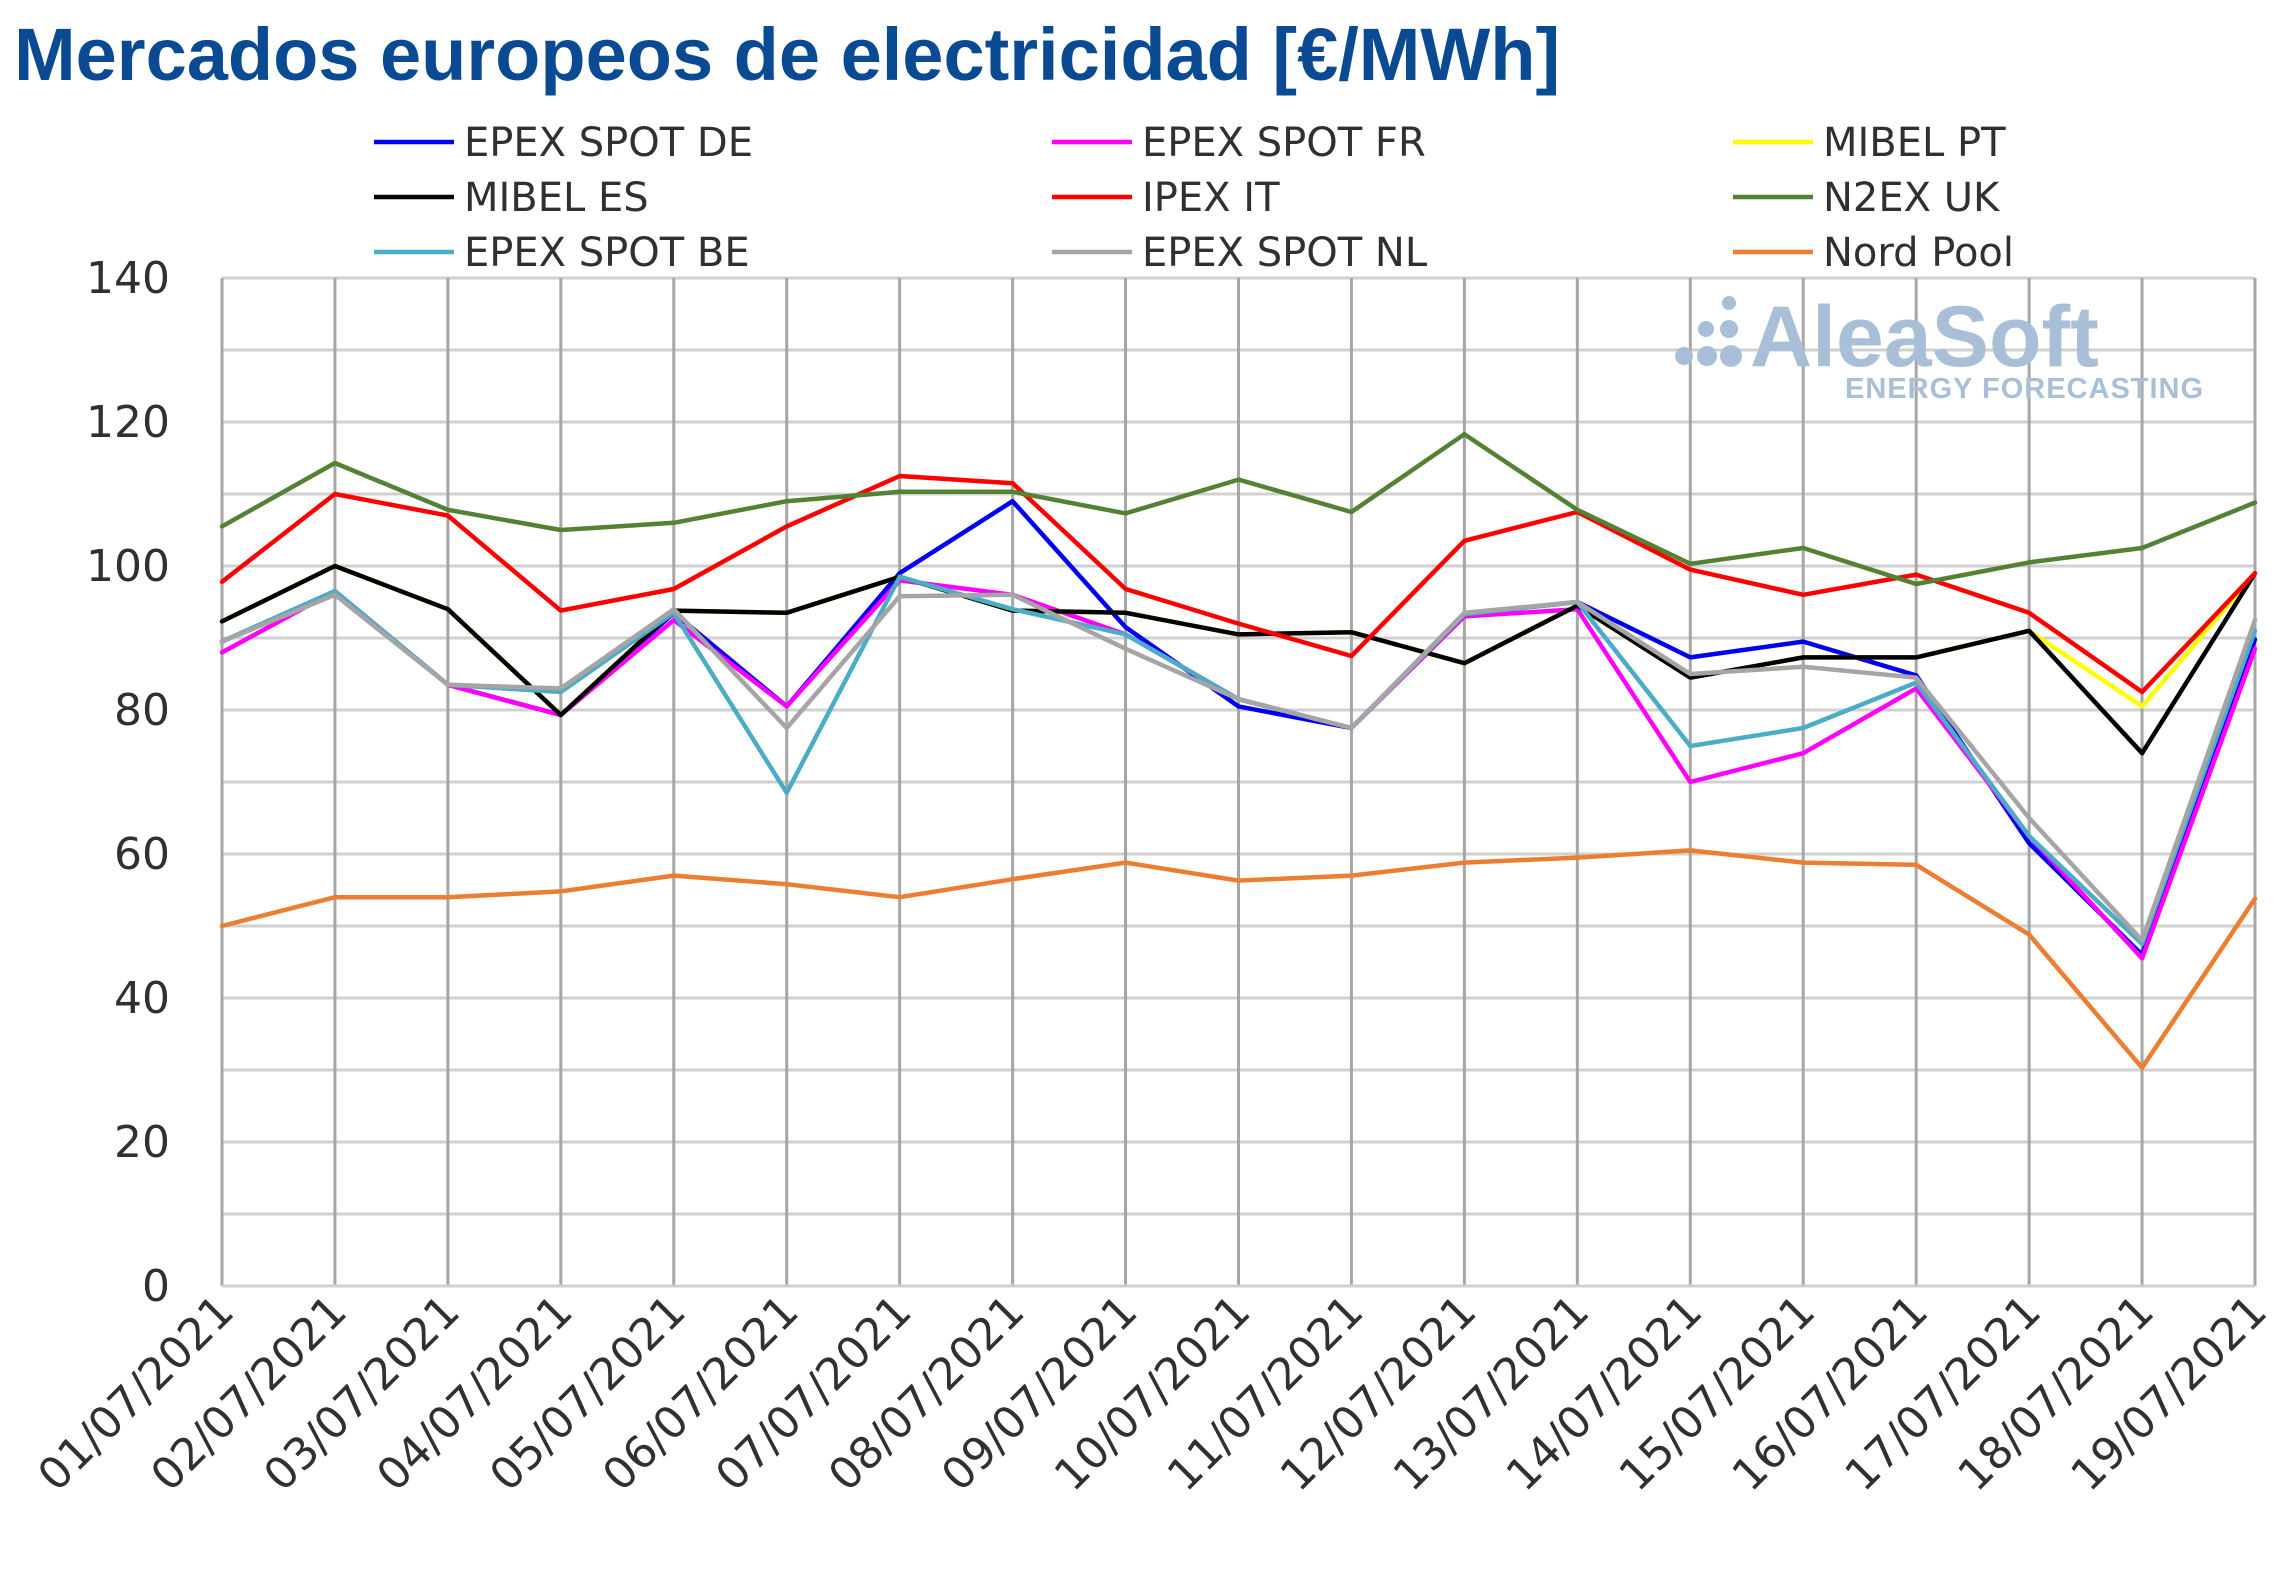 This screenshot has height=1580, width=2287. Describe the element at coordinates (2168, 1393) in the screenshot. I see `x-tick-label: 19/07/2021` at that location.